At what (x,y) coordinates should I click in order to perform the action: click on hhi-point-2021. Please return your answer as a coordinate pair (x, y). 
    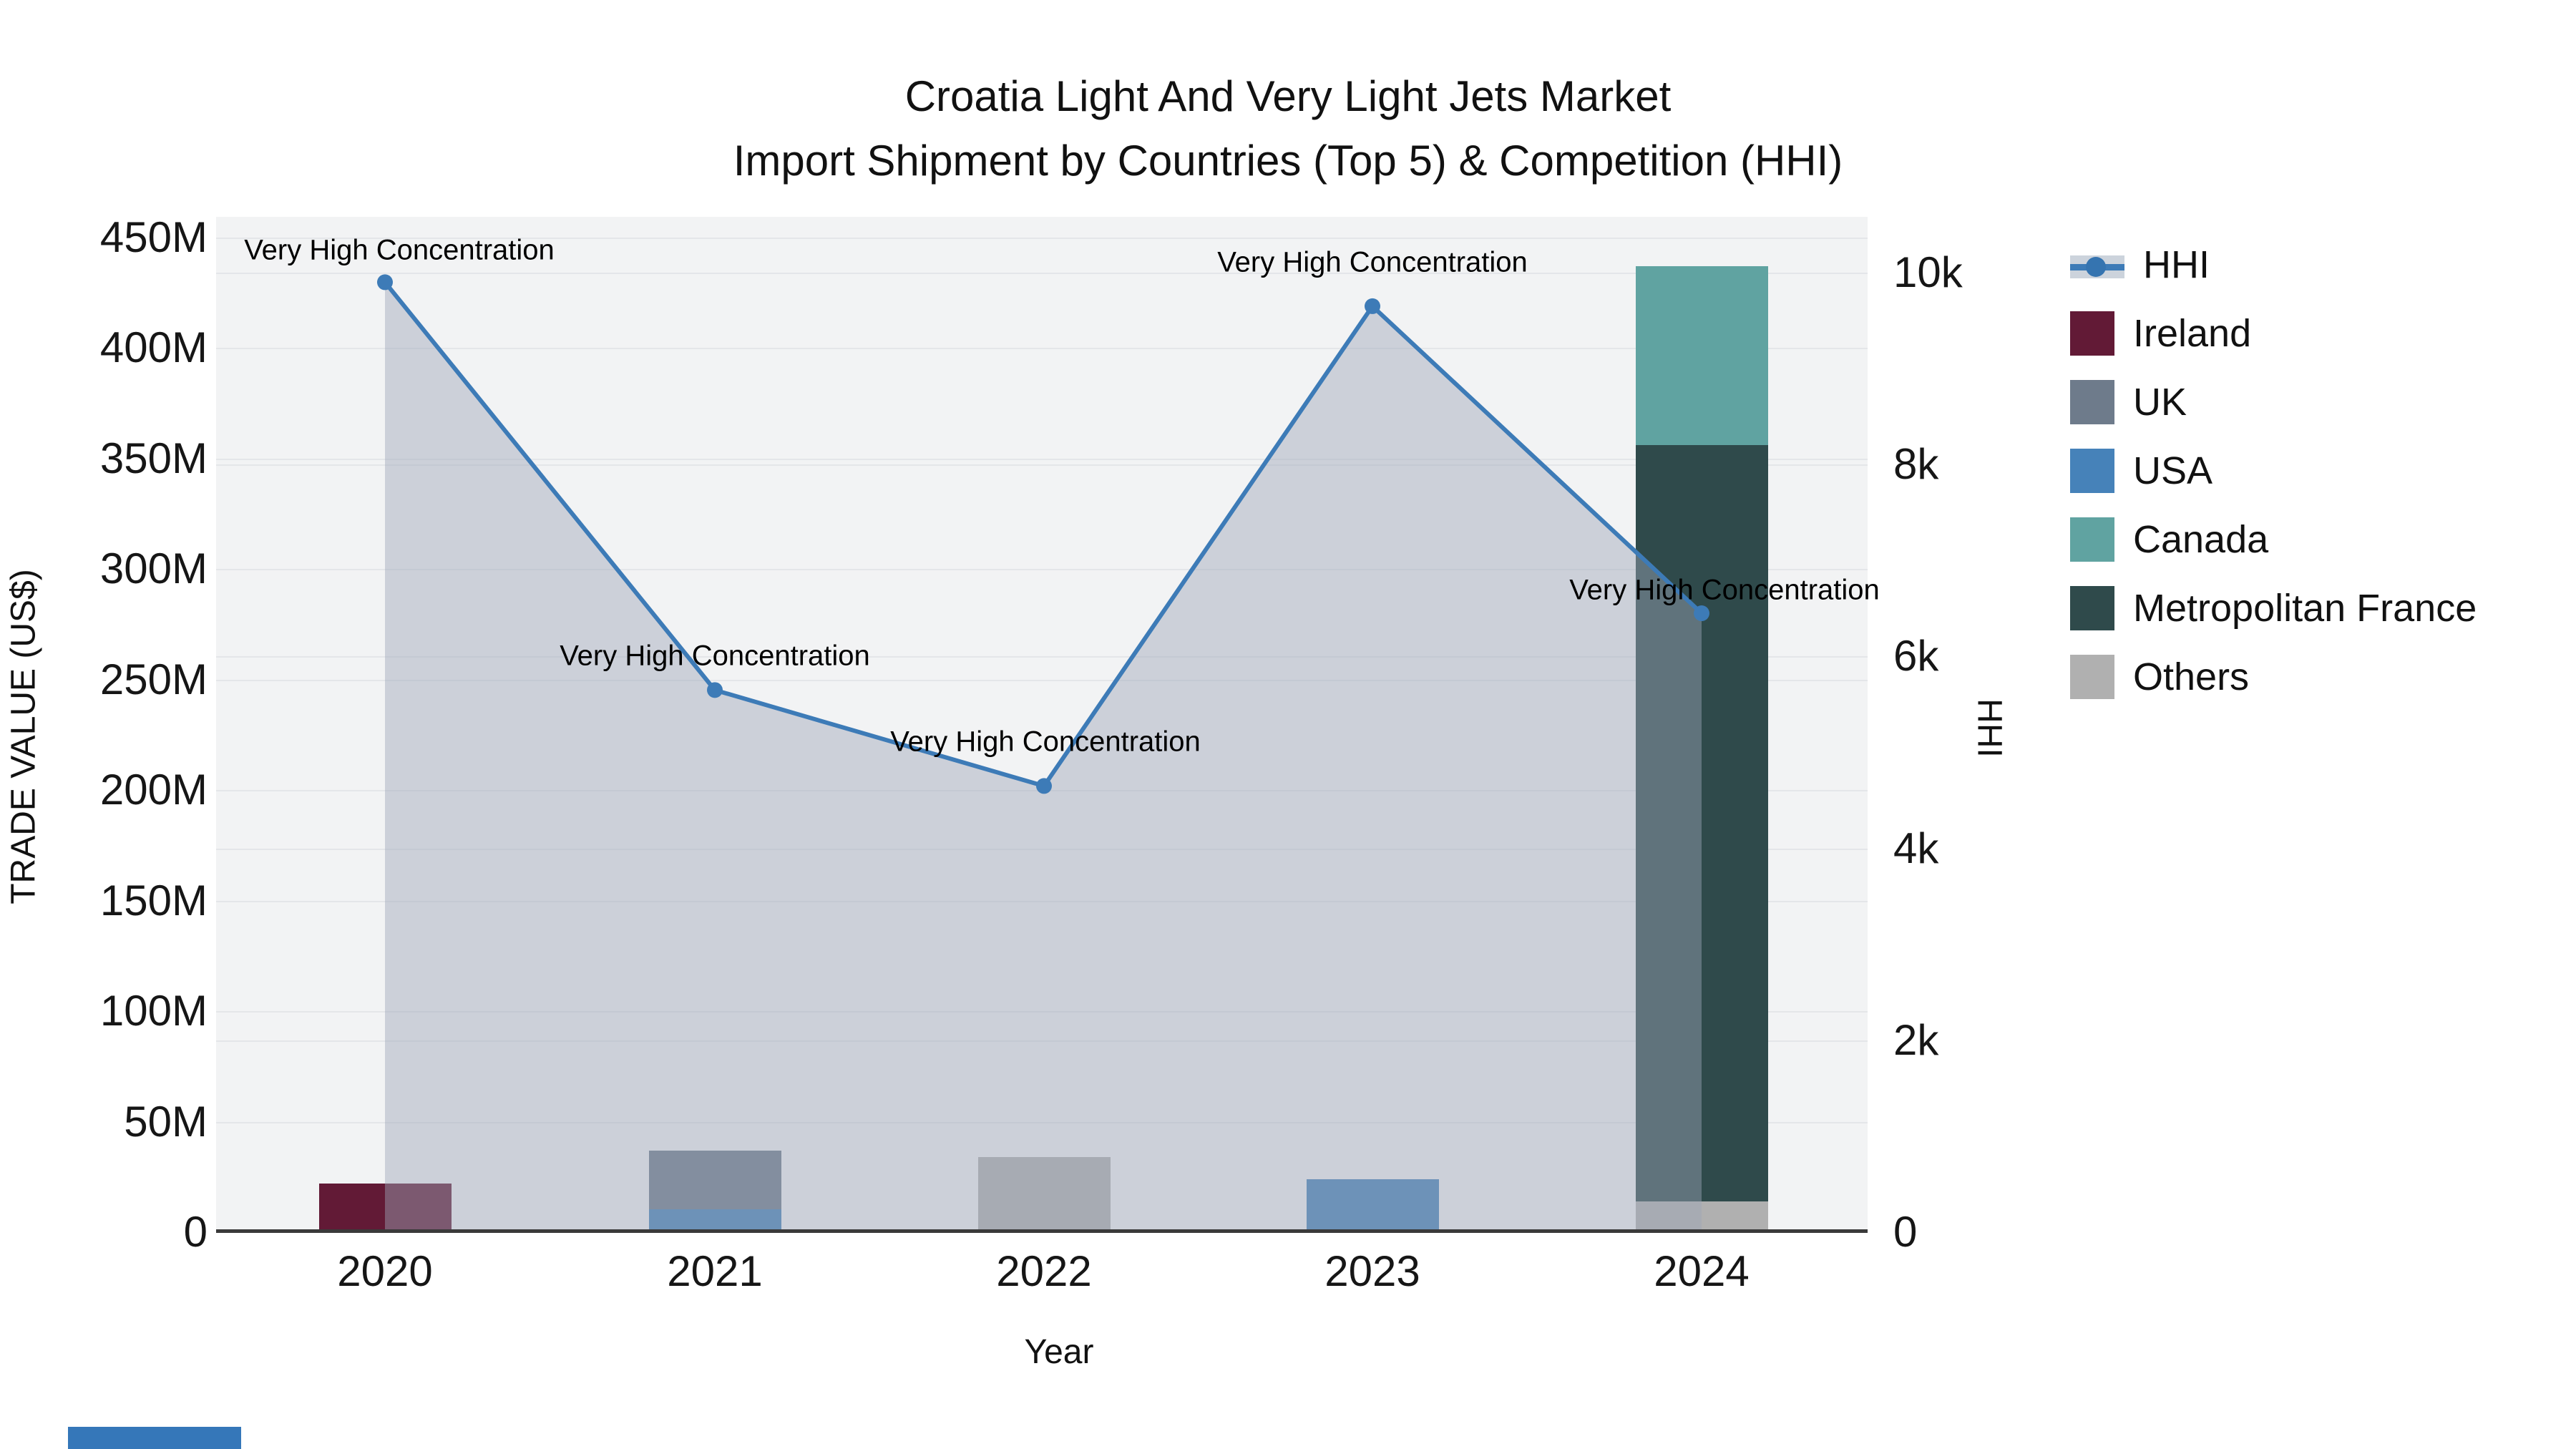
    Looking at the image, I should click on (715, 690).